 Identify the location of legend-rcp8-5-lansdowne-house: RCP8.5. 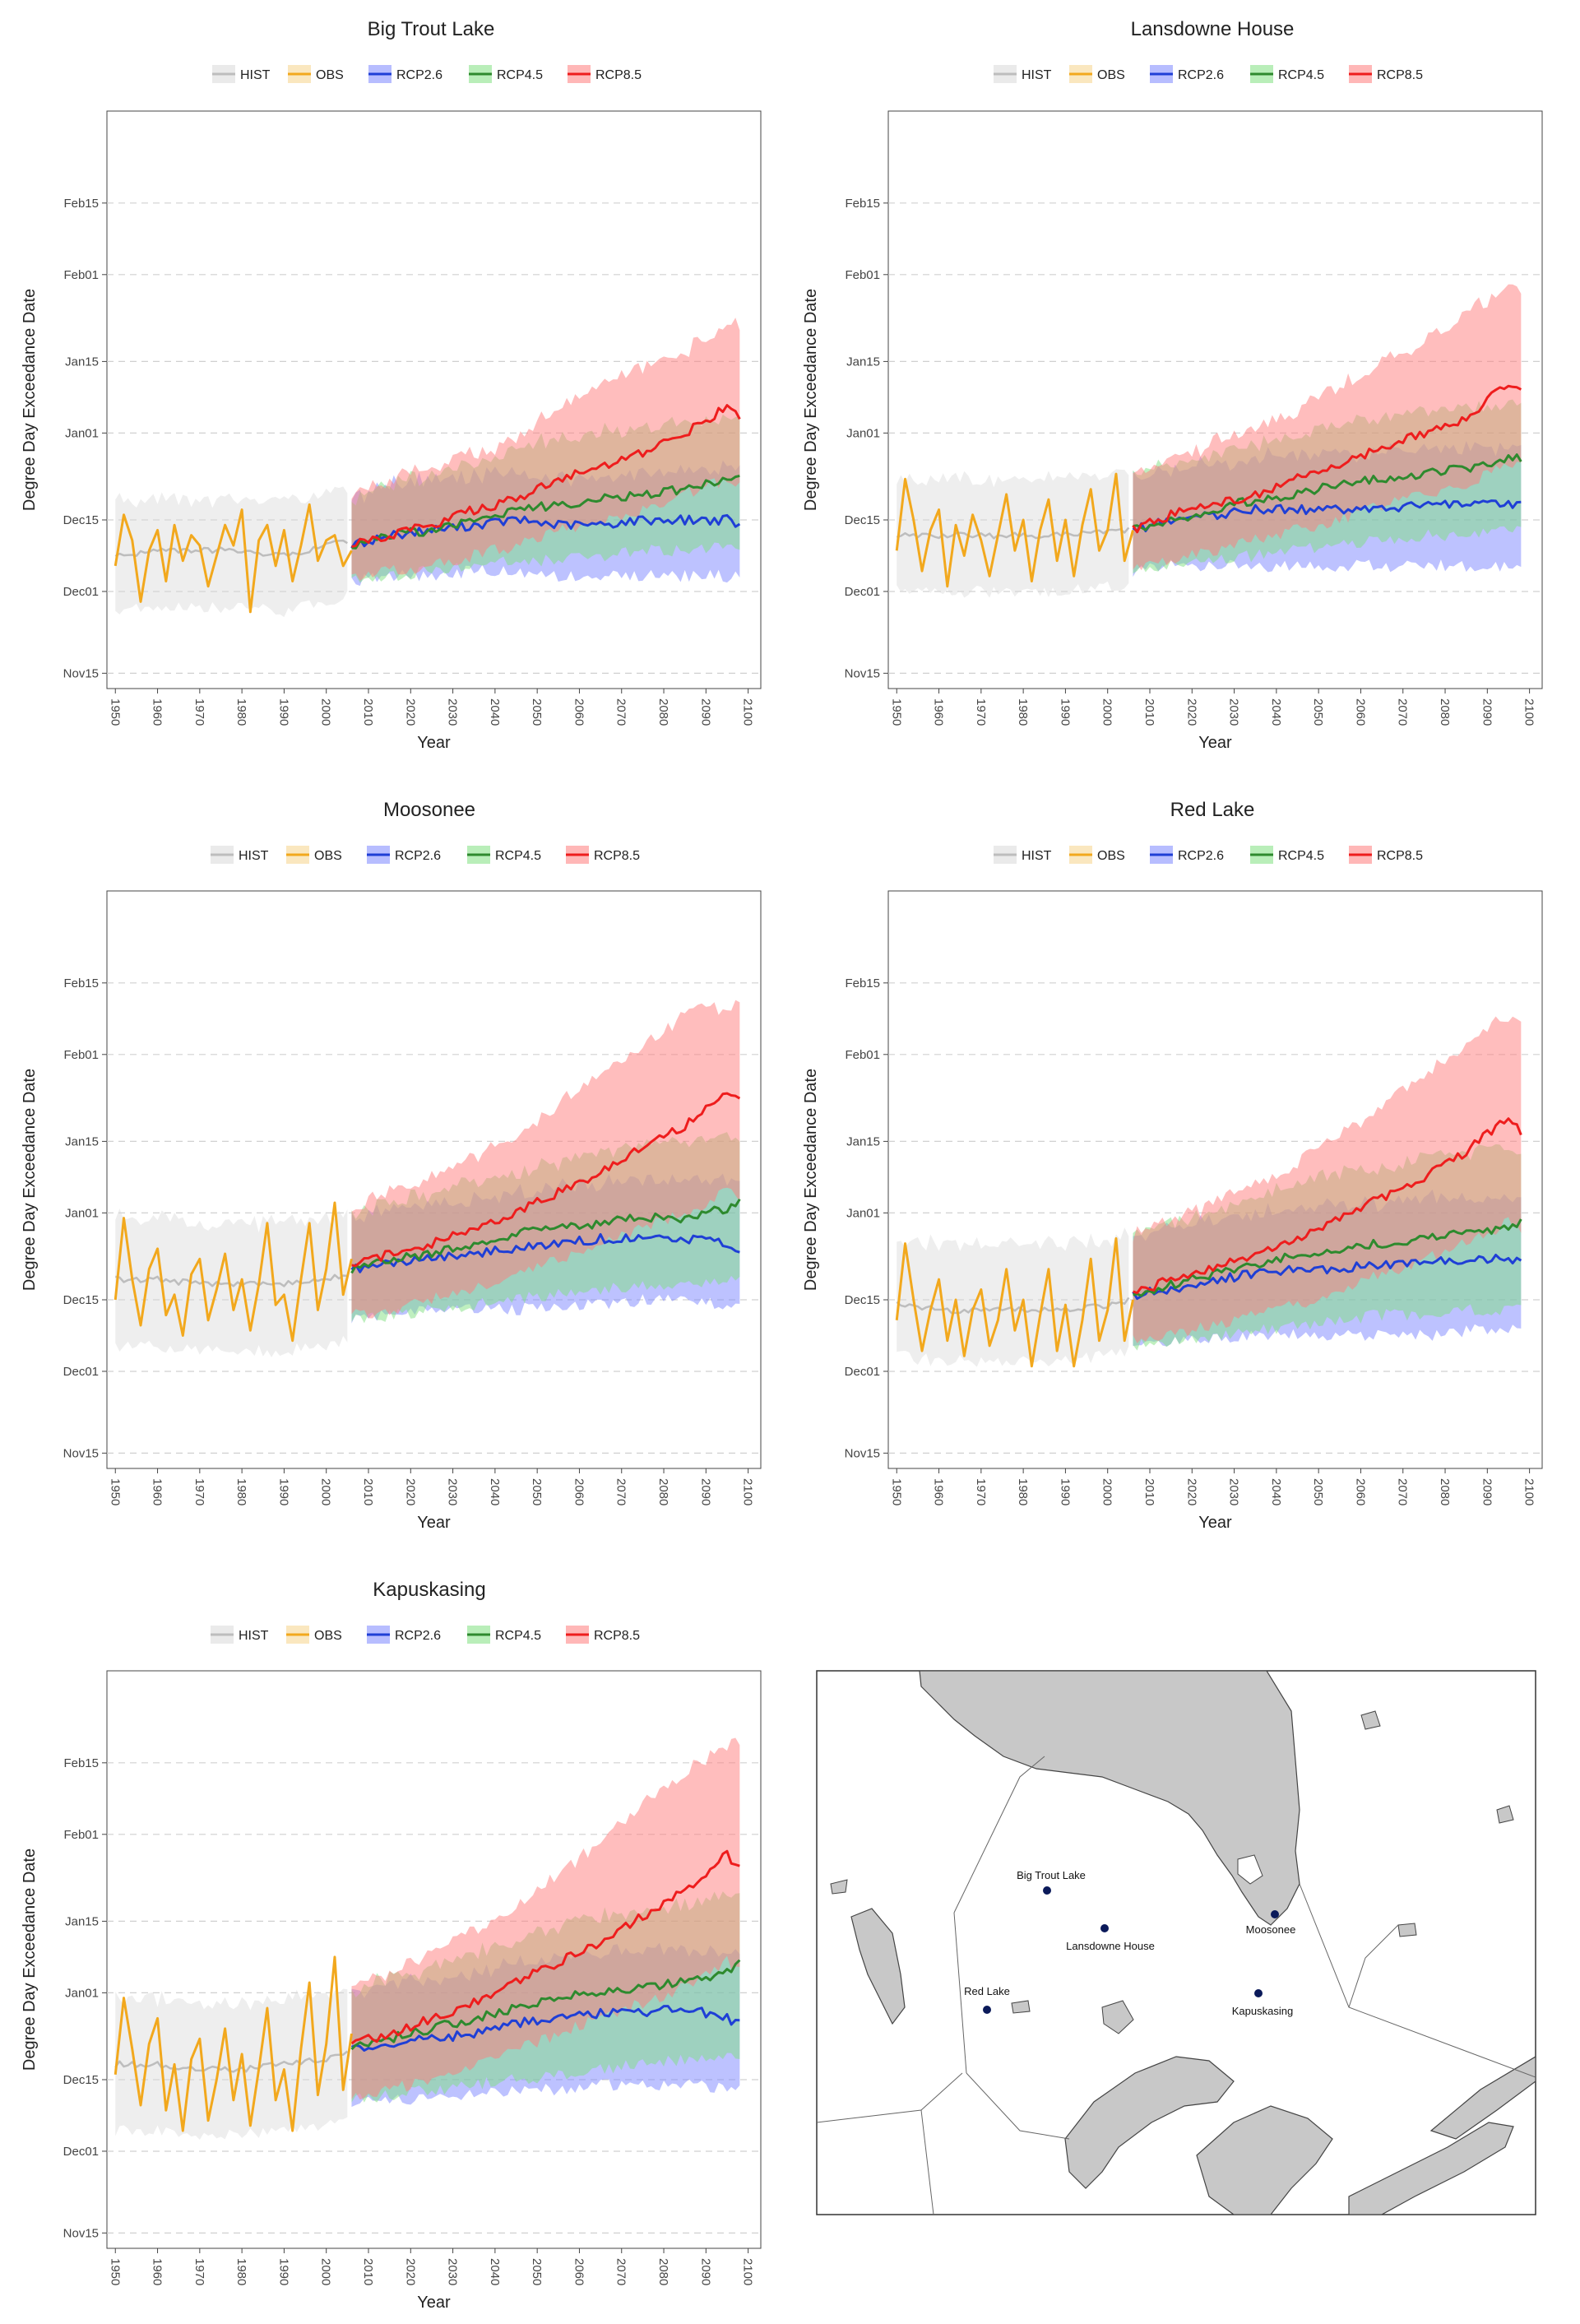
(1386, 74).